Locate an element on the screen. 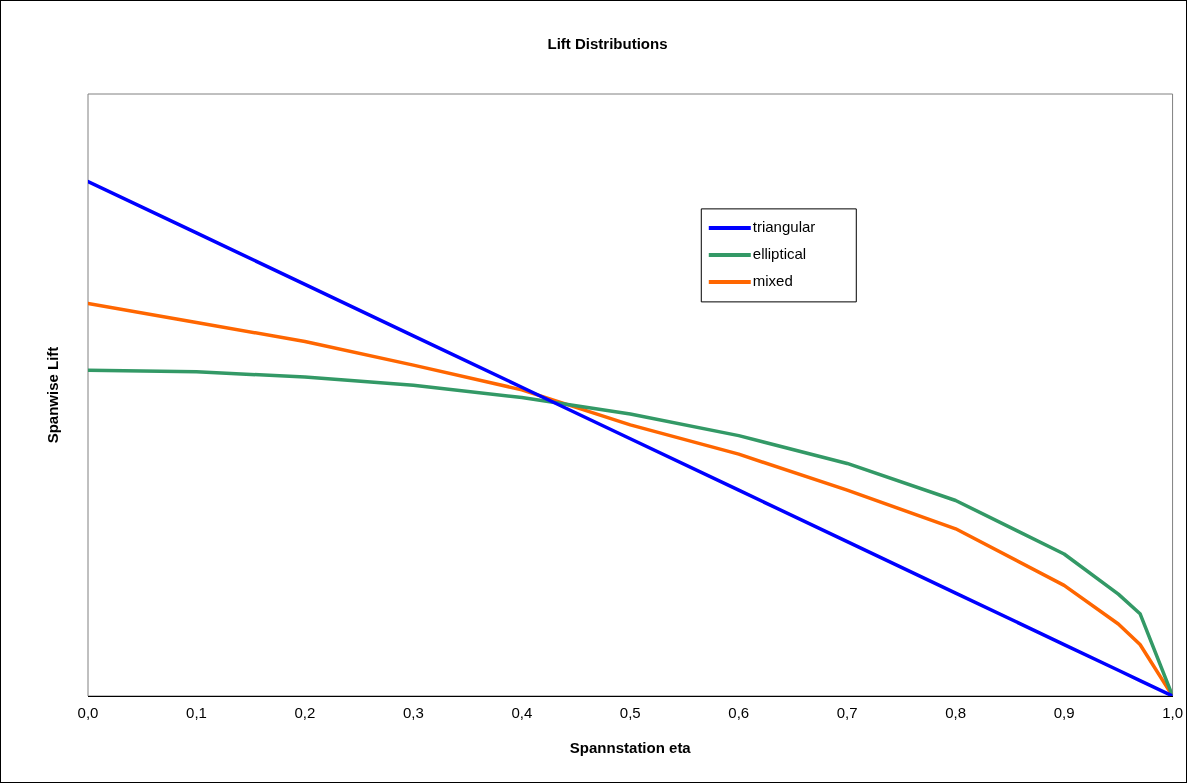 The width and height of the screenshot is (1187, 783). x-tick-label: 0,7 is located at coordinates (847, 713).